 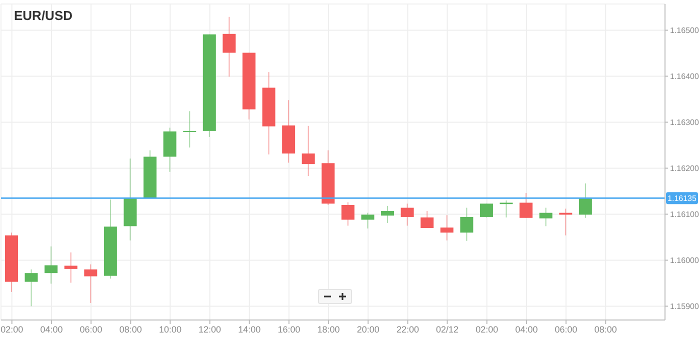 What do you see at coordinates (447, 329) in the screenshot?
I see `x-tick-label: 02/12` at bounding box center [447, 329].